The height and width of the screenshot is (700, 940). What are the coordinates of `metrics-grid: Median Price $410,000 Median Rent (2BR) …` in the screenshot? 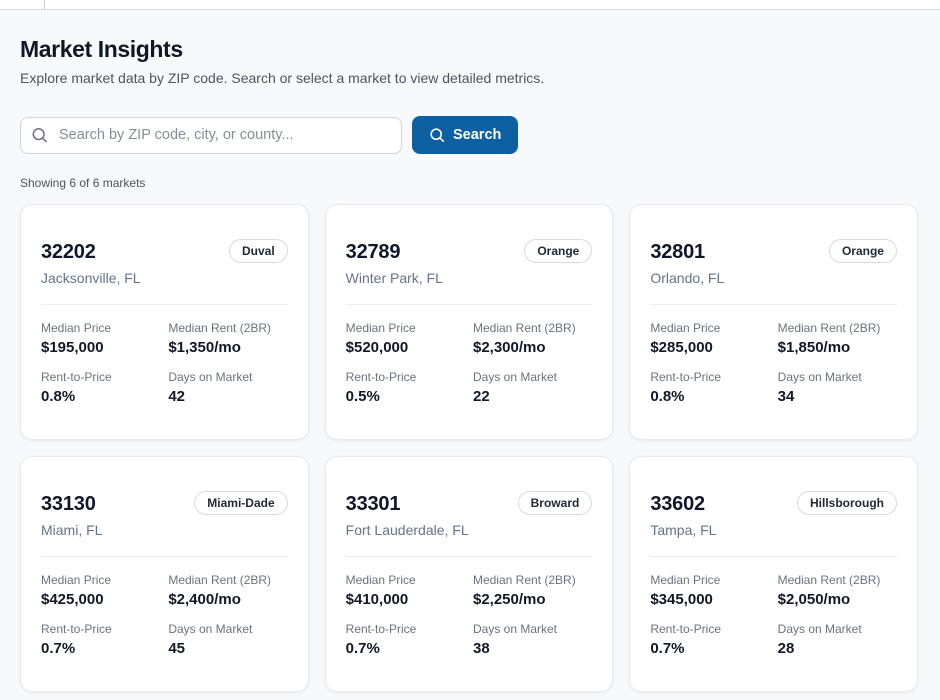 It's located at (469, 615).